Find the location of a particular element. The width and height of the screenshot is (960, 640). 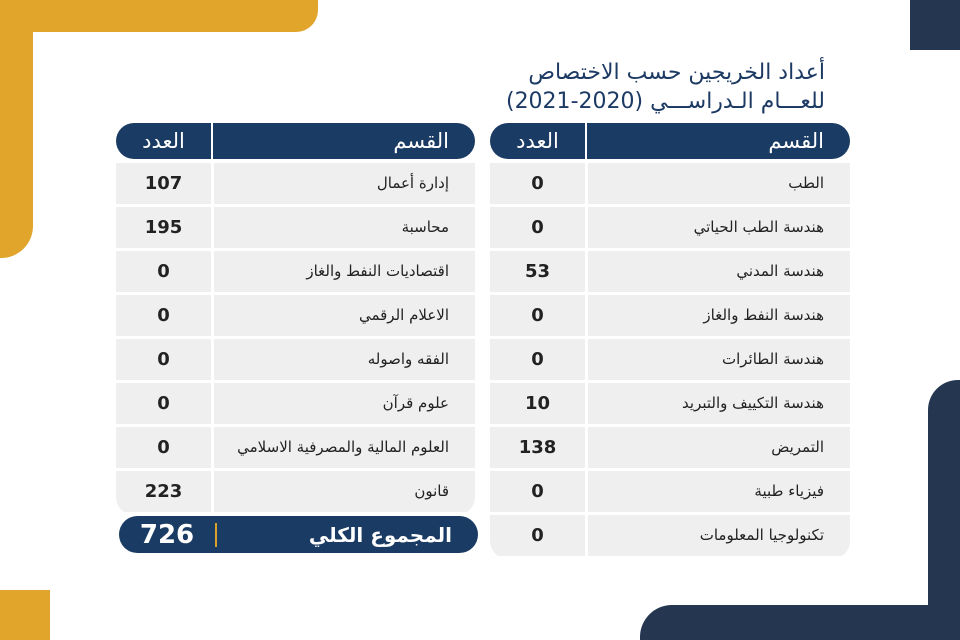

count-cell: 10 is located at coordinates (537, 403).